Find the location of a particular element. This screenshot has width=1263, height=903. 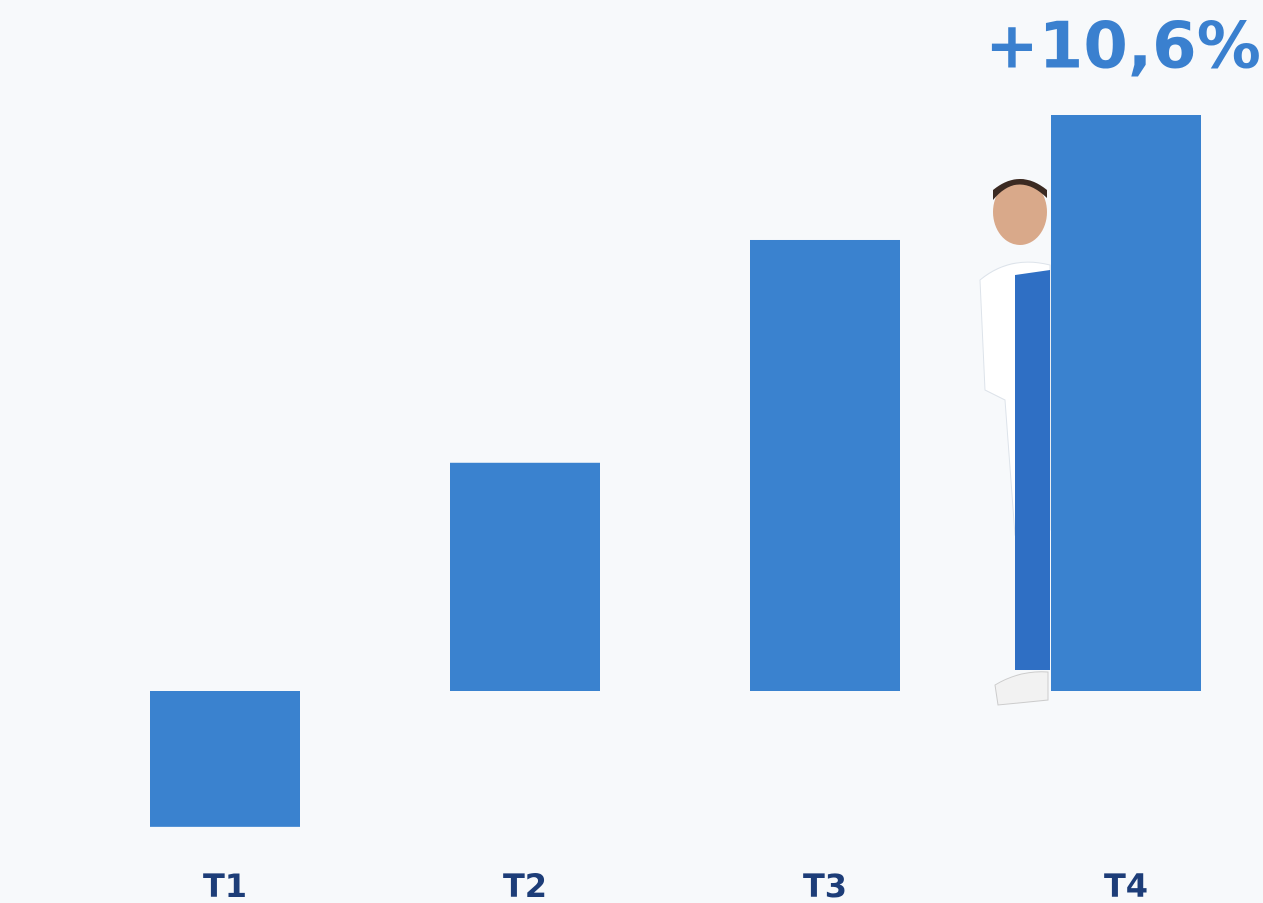

x-tick-label: T4 is located at coordinates (1126, 885).